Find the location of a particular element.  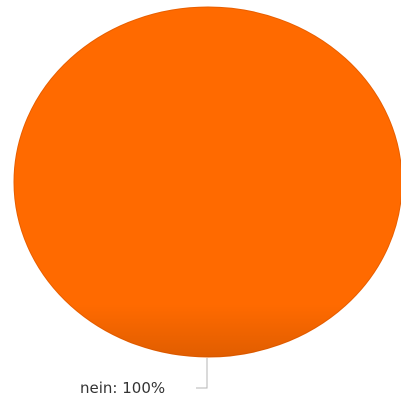

slice-label-leader-line is located at coordinates (202, 373).